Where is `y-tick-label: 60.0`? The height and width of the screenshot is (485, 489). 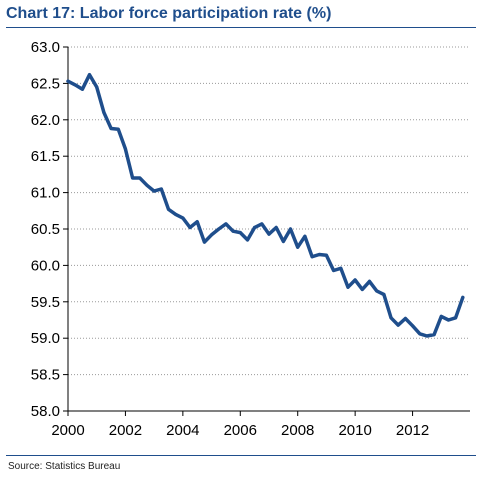
y-tick-label: 60.0 is located at coordinates (45, 265).